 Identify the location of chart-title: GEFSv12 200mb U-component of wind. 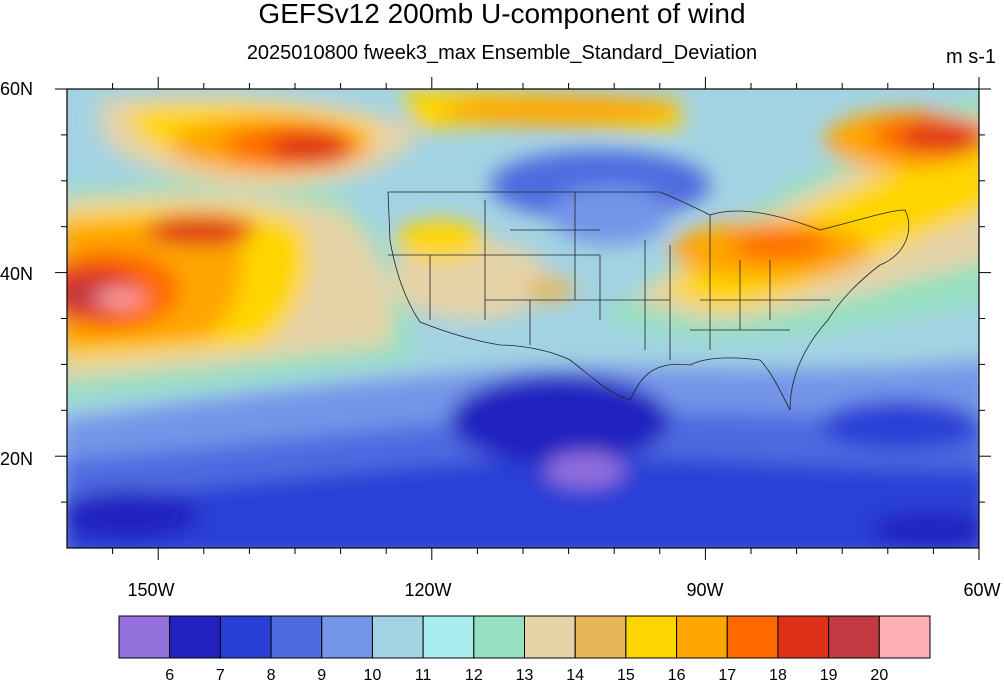
(502, 14).